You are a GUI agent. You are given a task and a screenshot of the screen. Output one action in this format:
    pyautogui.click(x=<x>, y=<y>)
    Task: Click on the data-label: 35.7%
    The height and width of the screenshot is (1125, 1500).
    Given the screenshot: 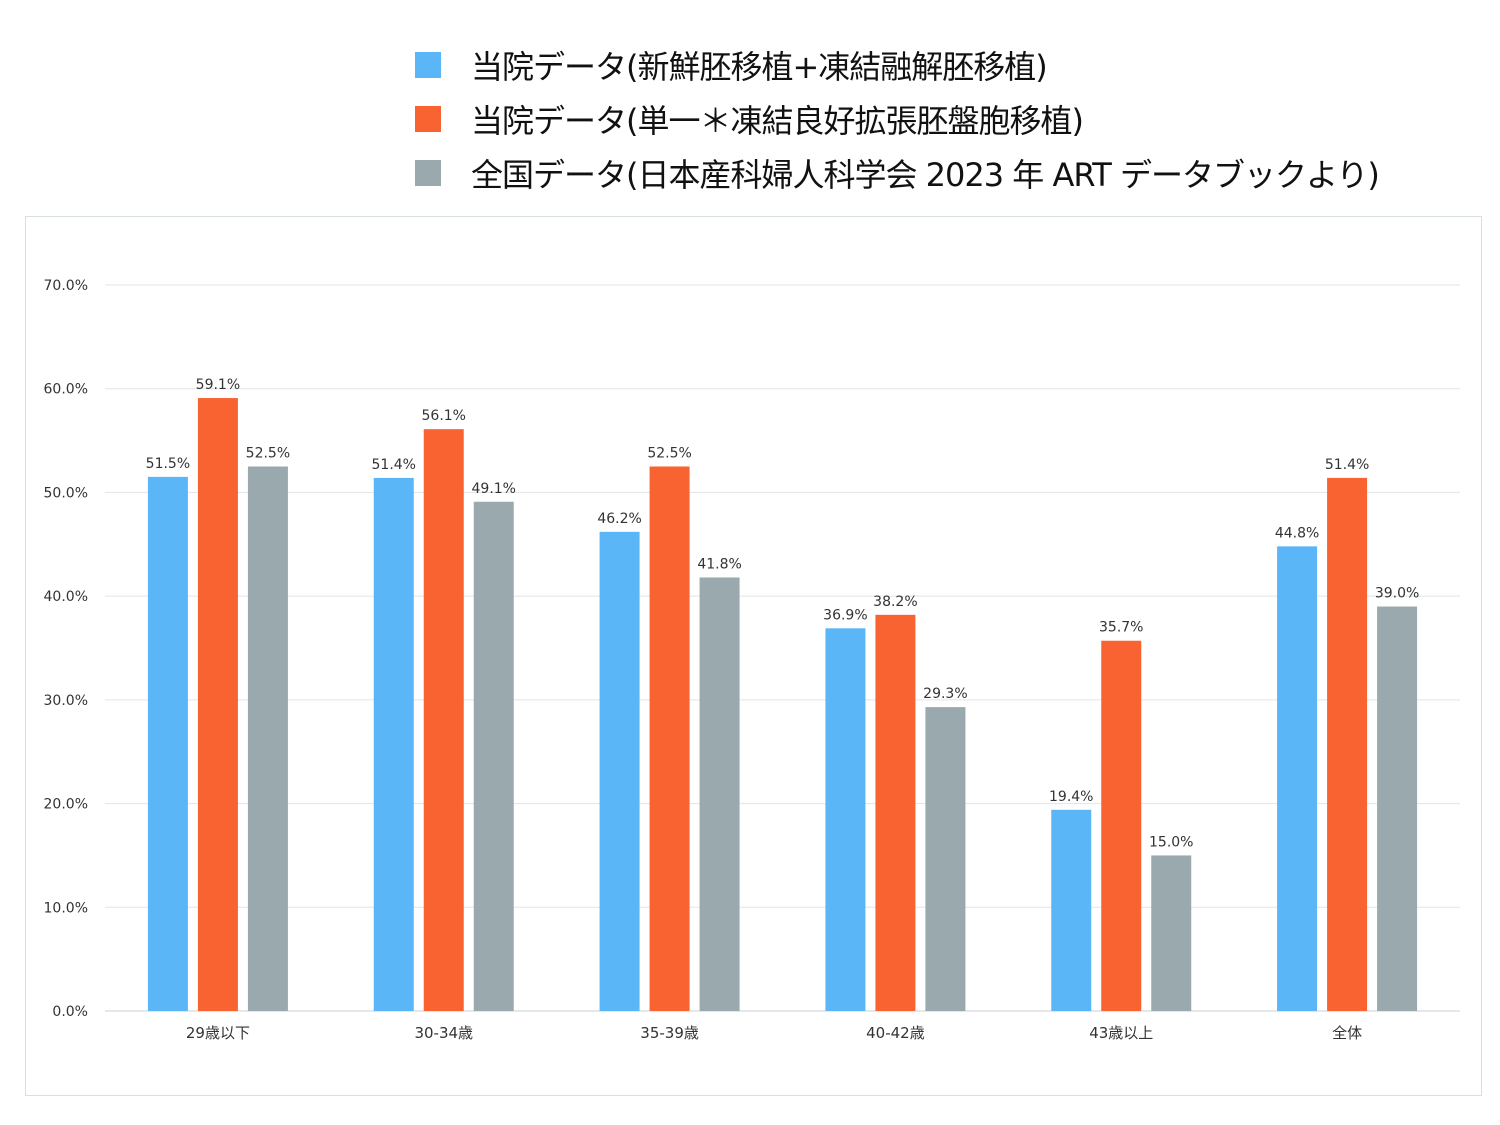 What is the action you would take?
    pyautogui.click(x=1121, y=628)
    